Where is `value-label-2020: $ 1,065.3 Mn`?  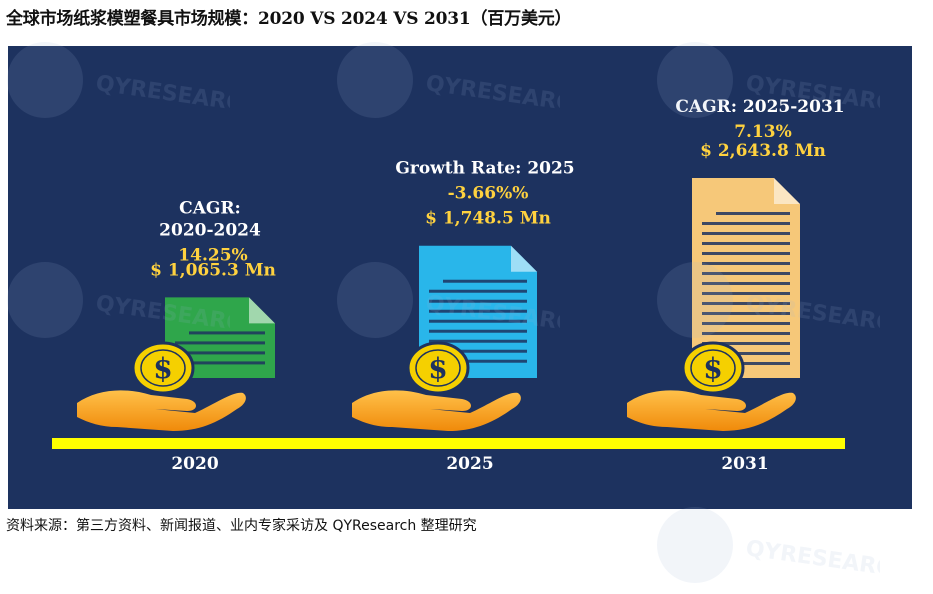 value-label-2020: $ 1,065.3 Mn is located at coordinates (213, 270).